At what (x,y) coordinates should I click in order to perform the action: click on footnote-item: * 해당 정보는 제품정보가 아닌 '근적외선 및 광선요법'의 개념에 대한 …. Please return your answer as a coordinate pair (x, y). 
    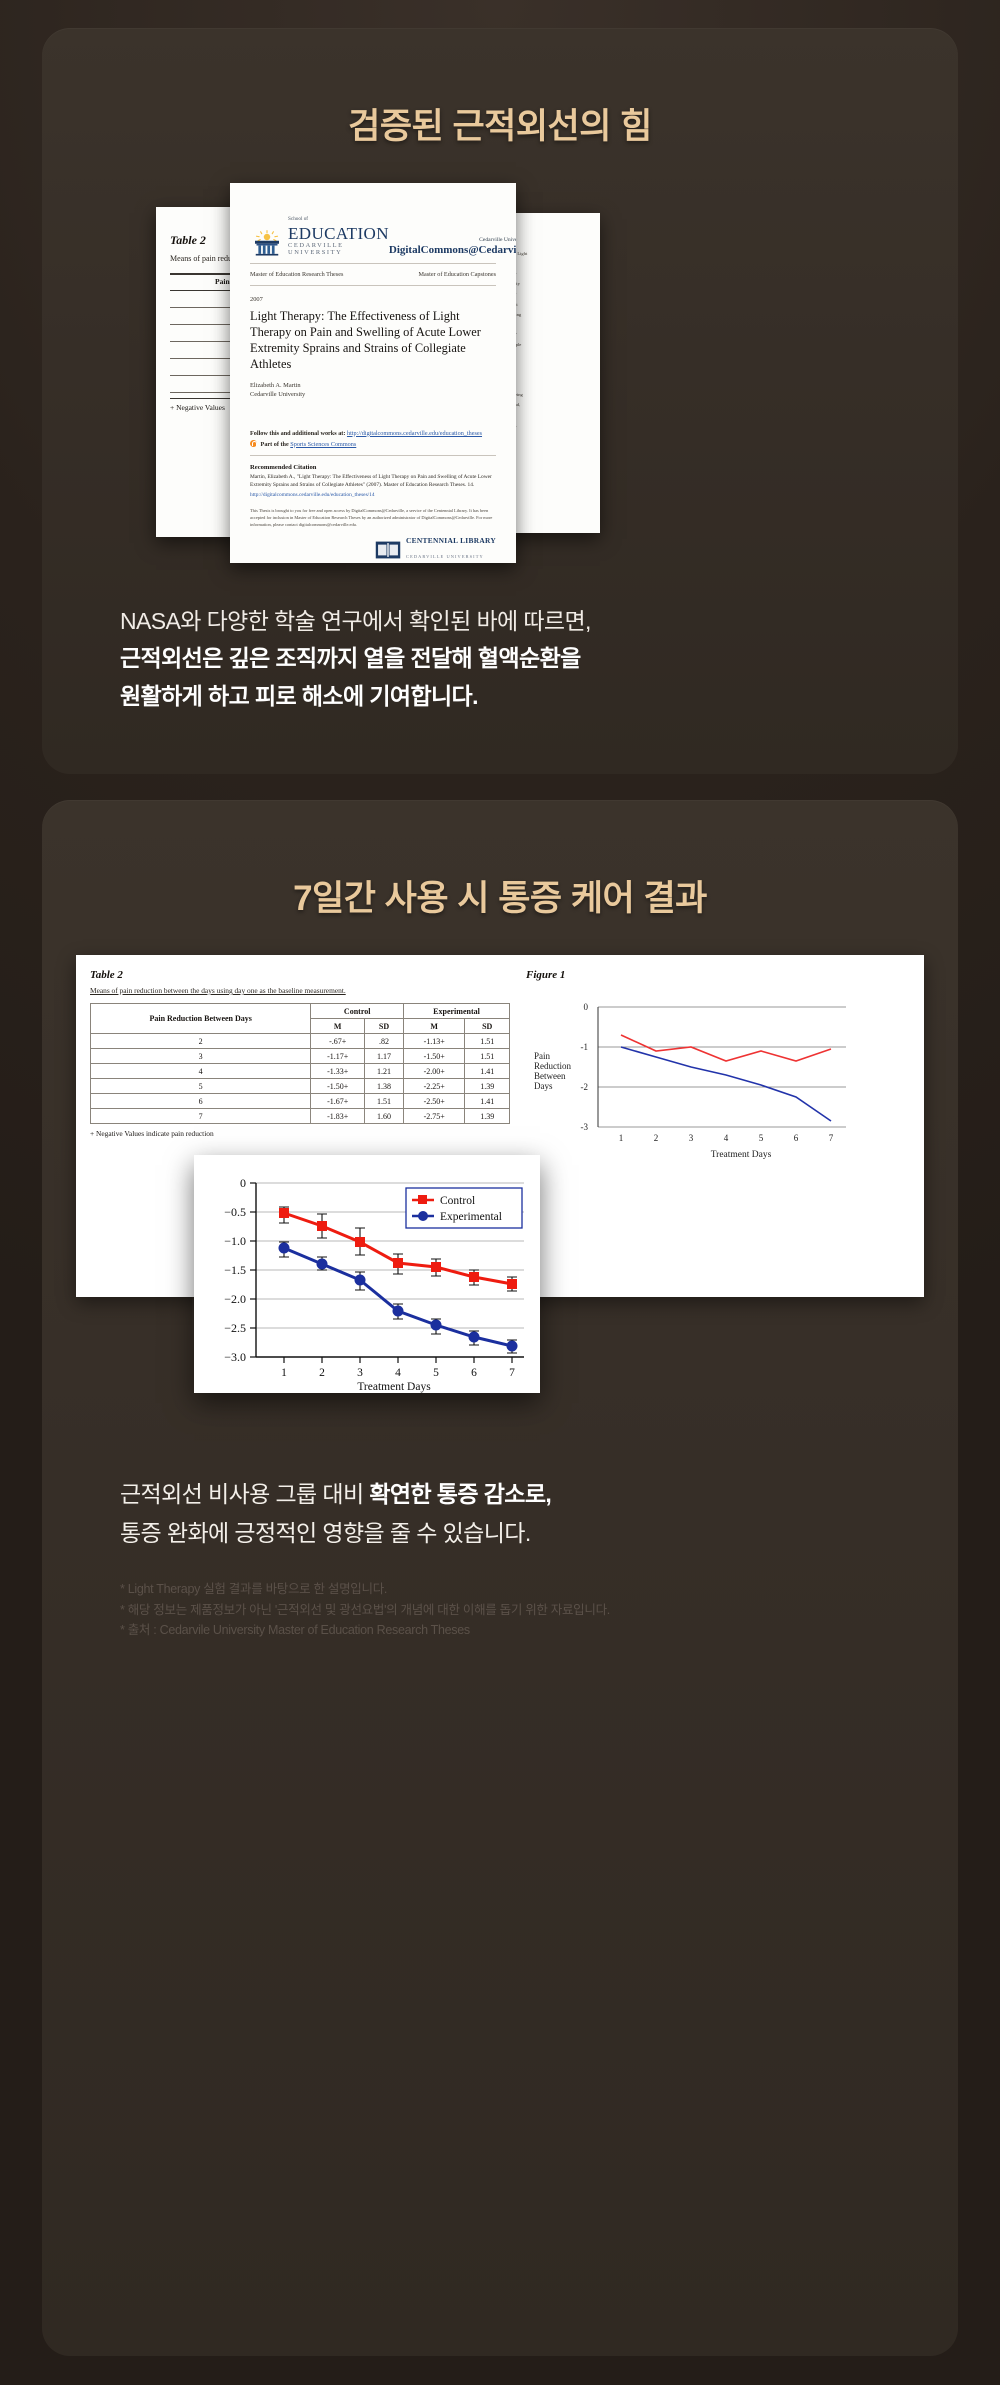
    Looking at the image, I should click on (365, 1609).